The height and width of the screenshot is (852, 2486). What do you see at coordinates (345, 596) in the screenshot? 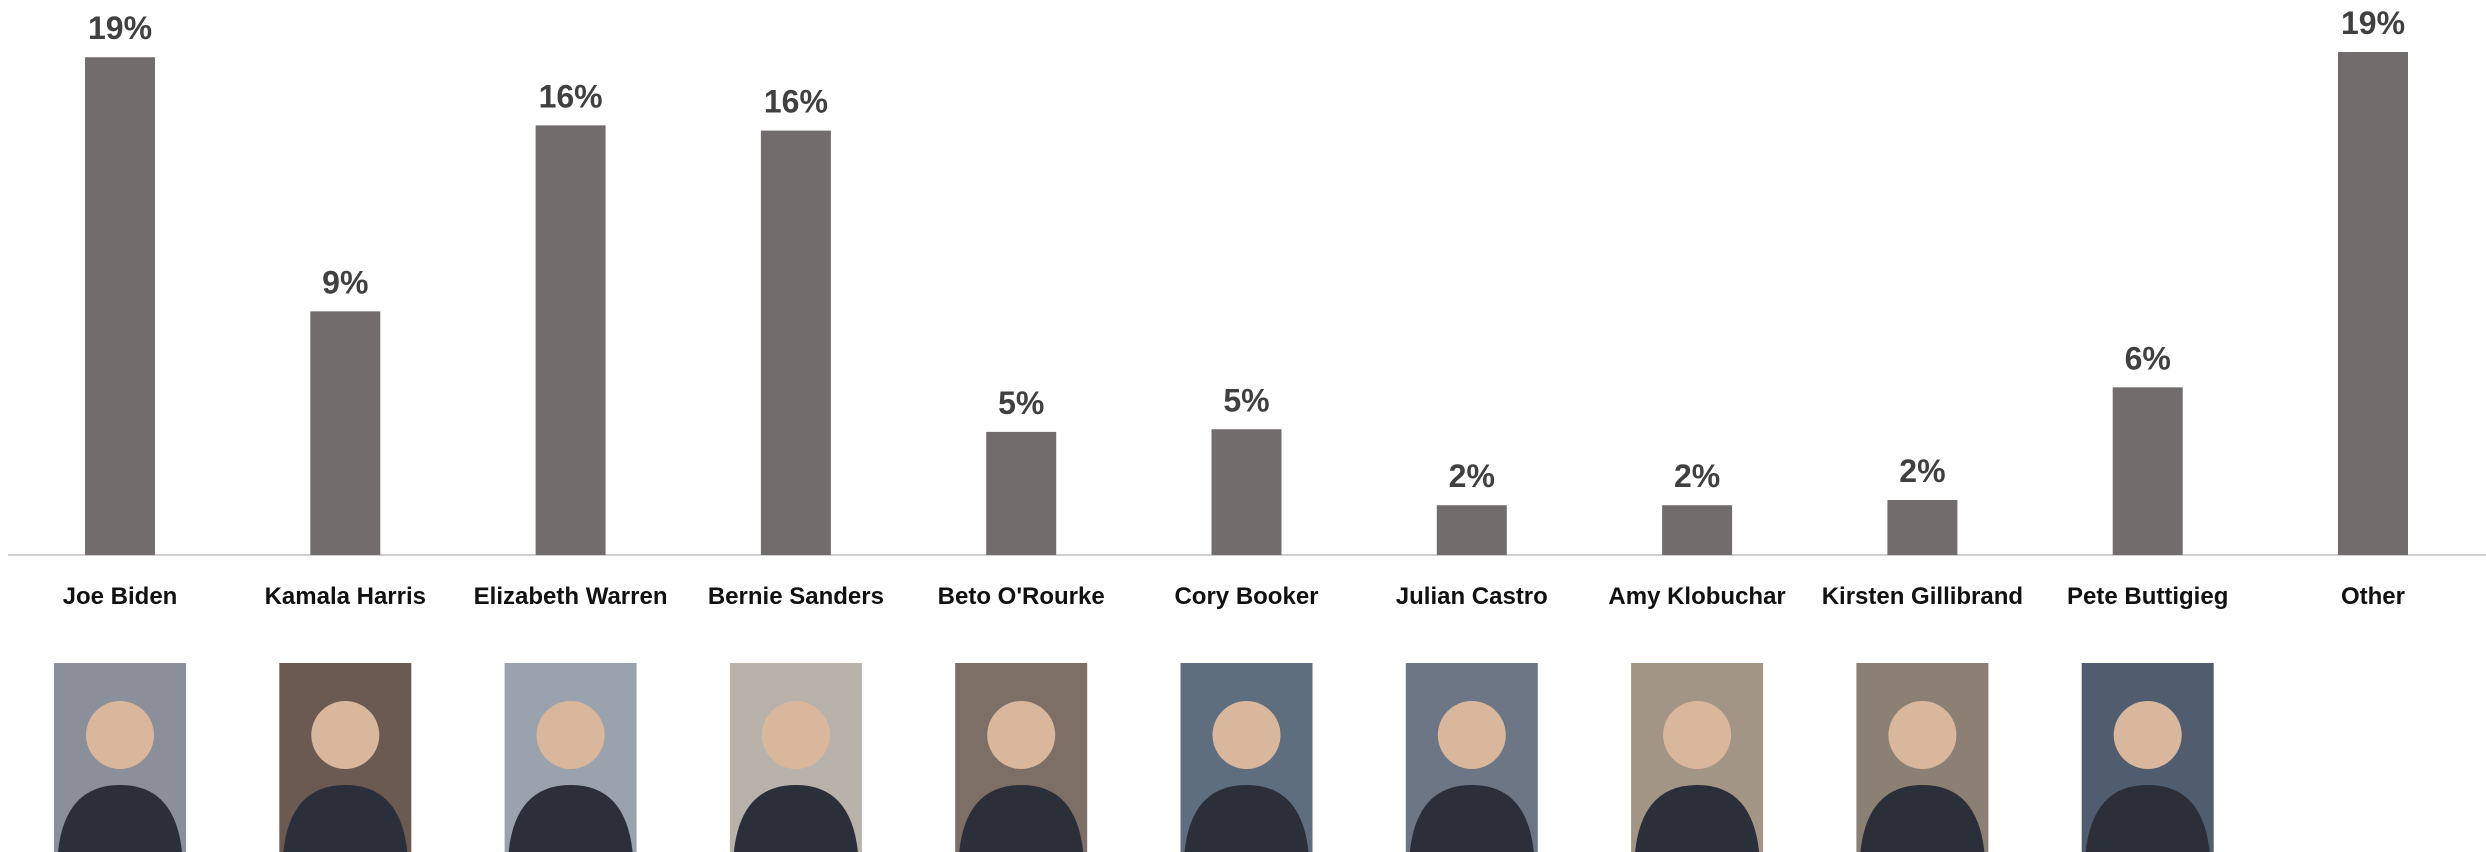
I see `category-label: Kamala Harris` at bounding box center [345, 596].